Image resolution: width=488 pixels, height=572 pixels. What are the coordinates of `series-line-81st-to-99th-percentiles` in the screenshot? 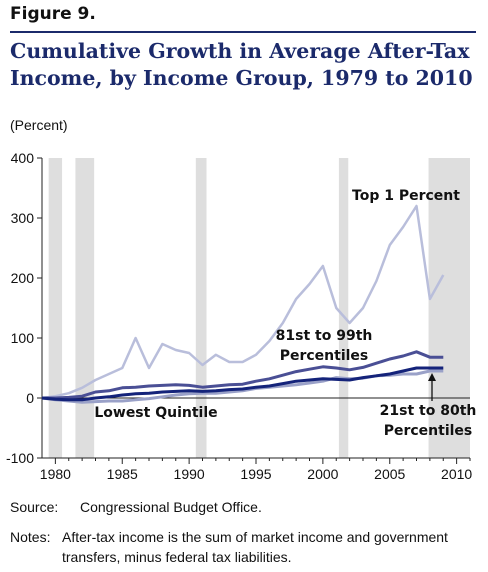 It's located at (243, 375).